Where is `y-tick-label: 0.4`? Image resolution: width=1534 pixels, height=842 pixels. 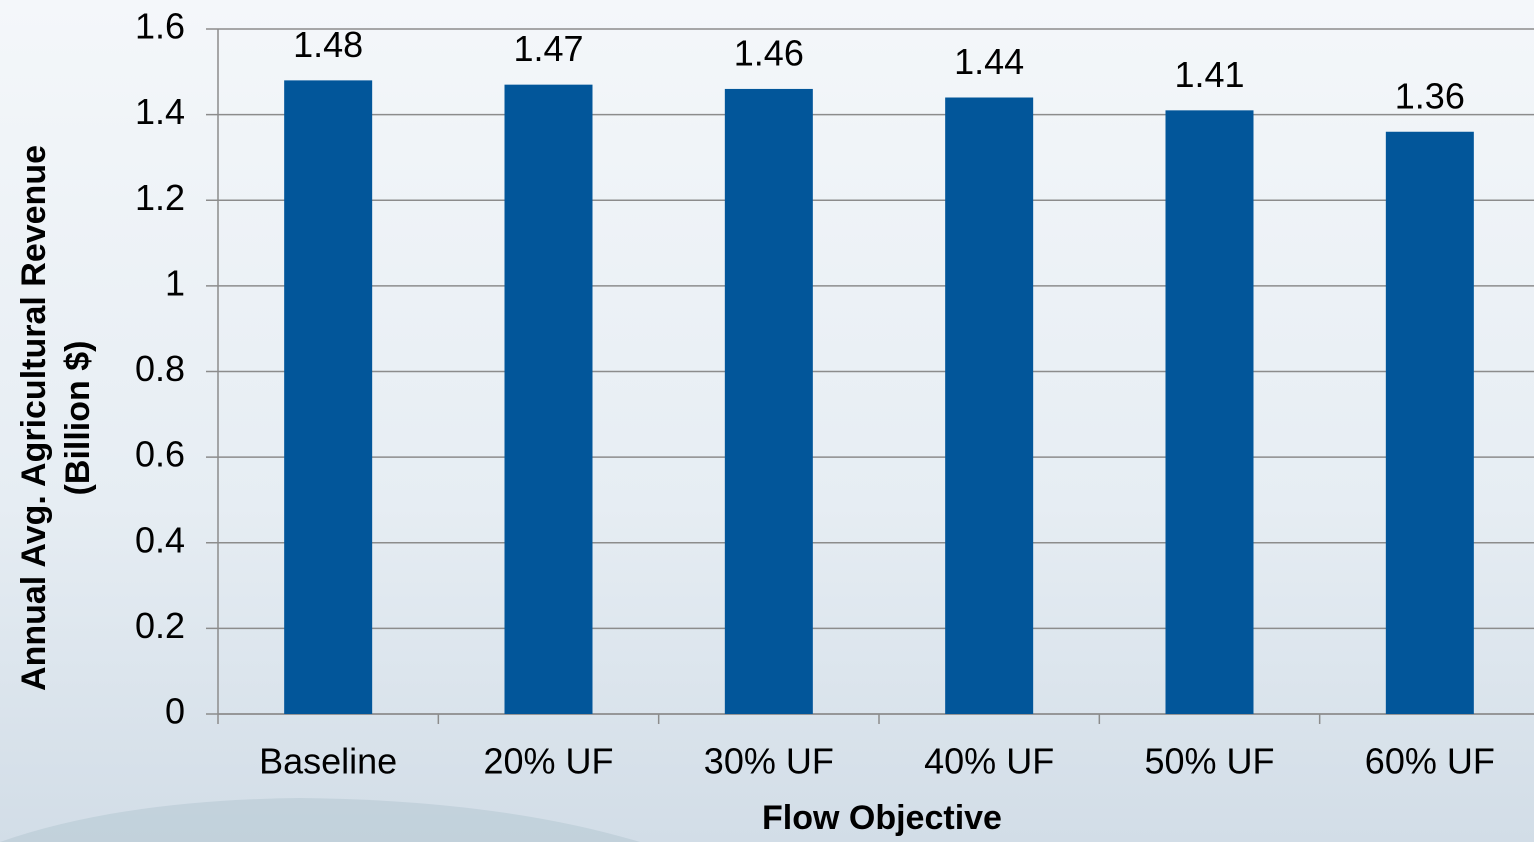
y-tick-label: 0.4 is located at coordinates (160, 539).